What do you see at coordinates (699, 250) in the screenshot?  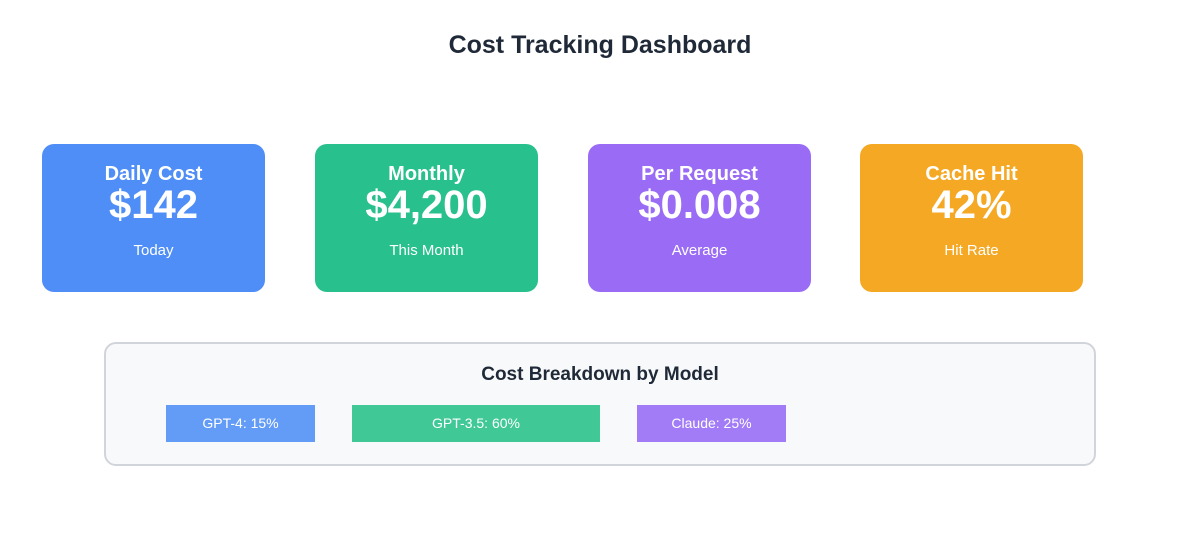 I see `card-subtitle: Average` at bounding box center [699, 250].